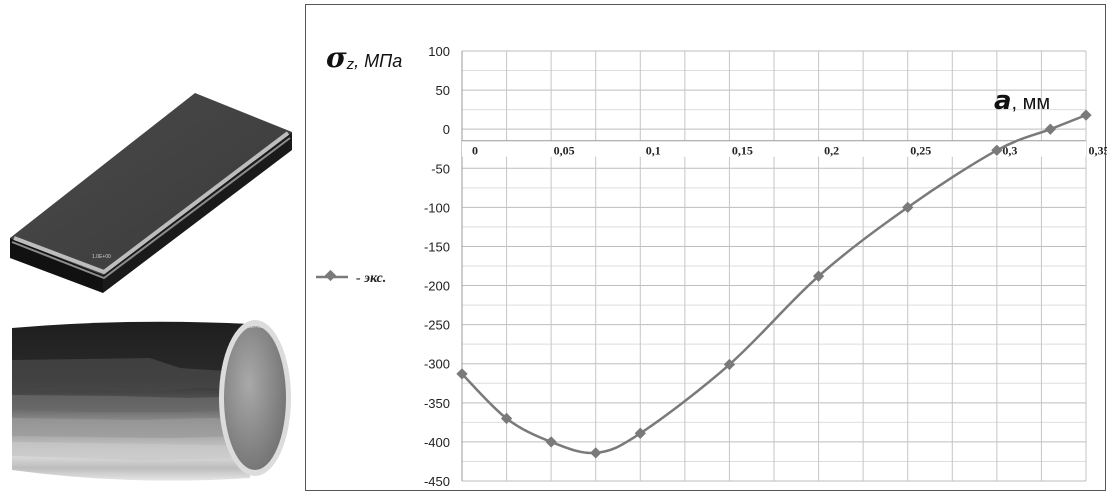 This screenshot has height=500, width=1111. Describe the element at coordinates (330, 275) in the screenshot. I see `legend-marker` at that location.